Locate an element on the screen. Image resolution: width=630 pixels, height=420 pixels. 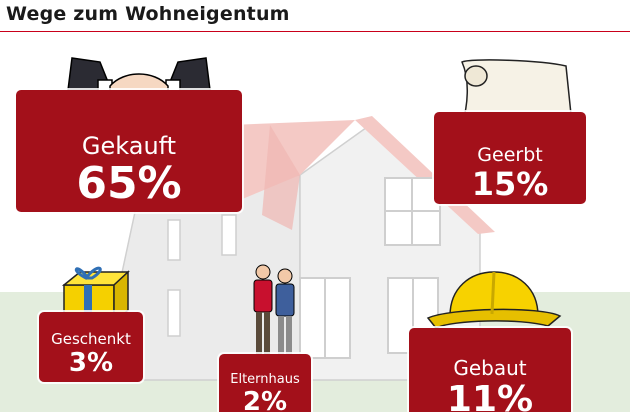
card-geschenkt: Geschenkt 3% is located at coordinates (91, 347).